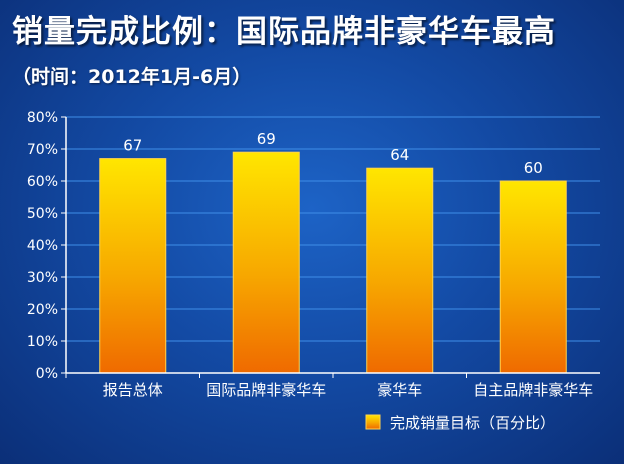 The image size is (624, 464). Describe the element at coordinates (399, 390) in the screenshot. I see `category-label: 豪华车` at that location.